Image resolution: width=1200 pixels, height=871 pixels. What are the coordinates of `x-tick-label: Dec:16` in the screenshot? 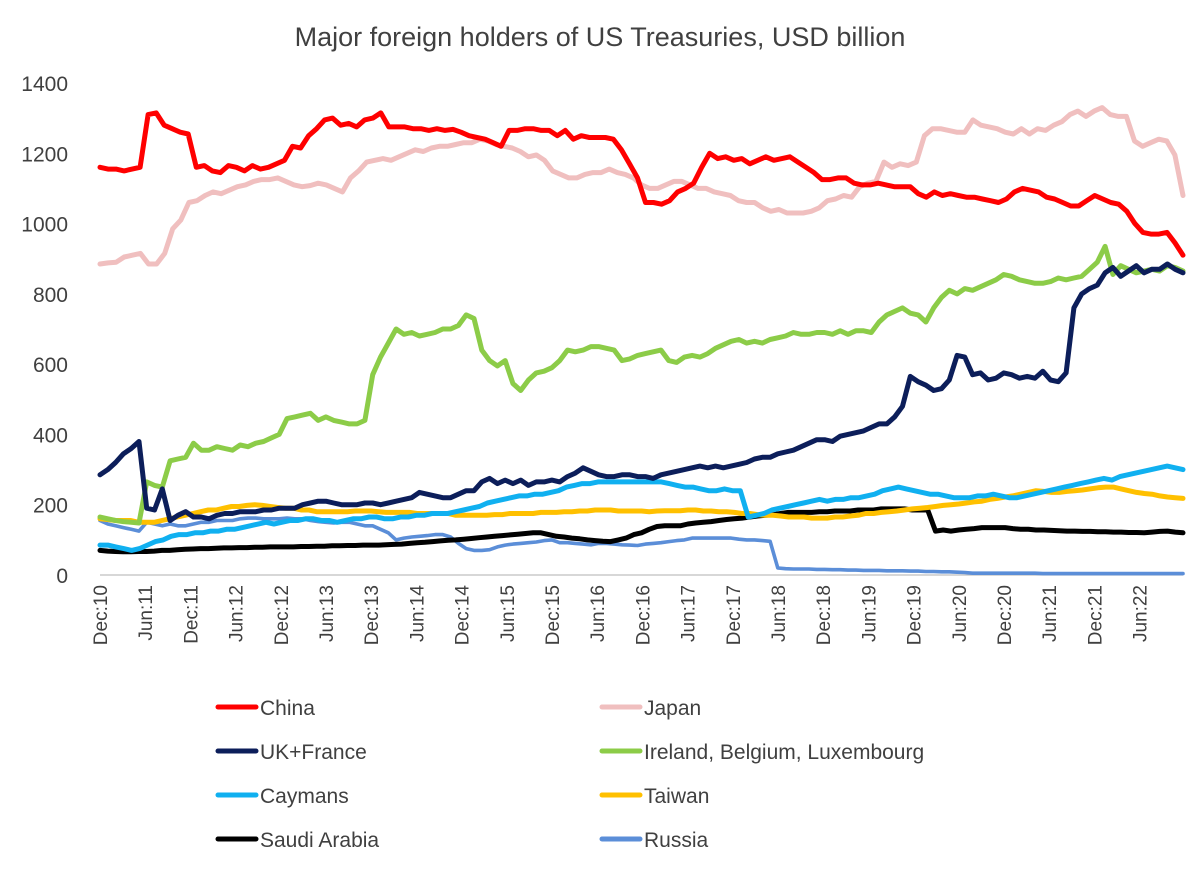 It's located at (643, 615).